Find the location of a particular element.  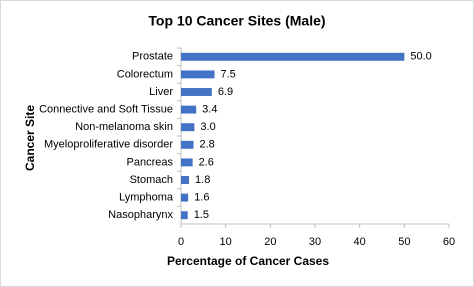

data-label: 3.0 is located at coordinates (207, 127).